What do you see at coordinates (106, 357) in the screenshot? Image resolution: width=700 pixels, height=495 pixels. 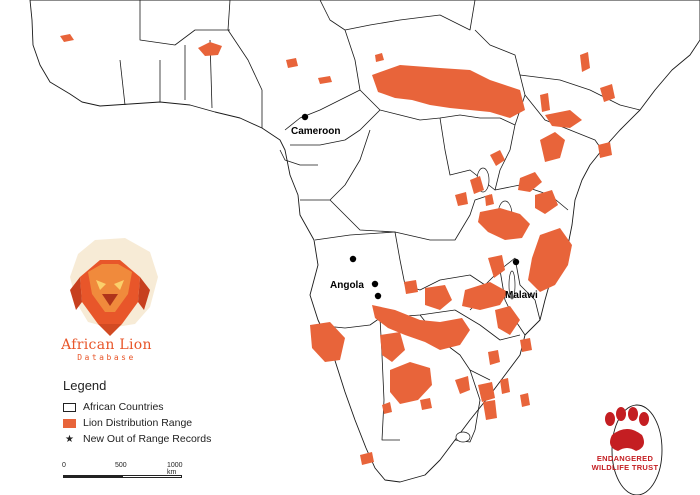 I see `ald-subtitle: Database` at bounding box center [106, 357].